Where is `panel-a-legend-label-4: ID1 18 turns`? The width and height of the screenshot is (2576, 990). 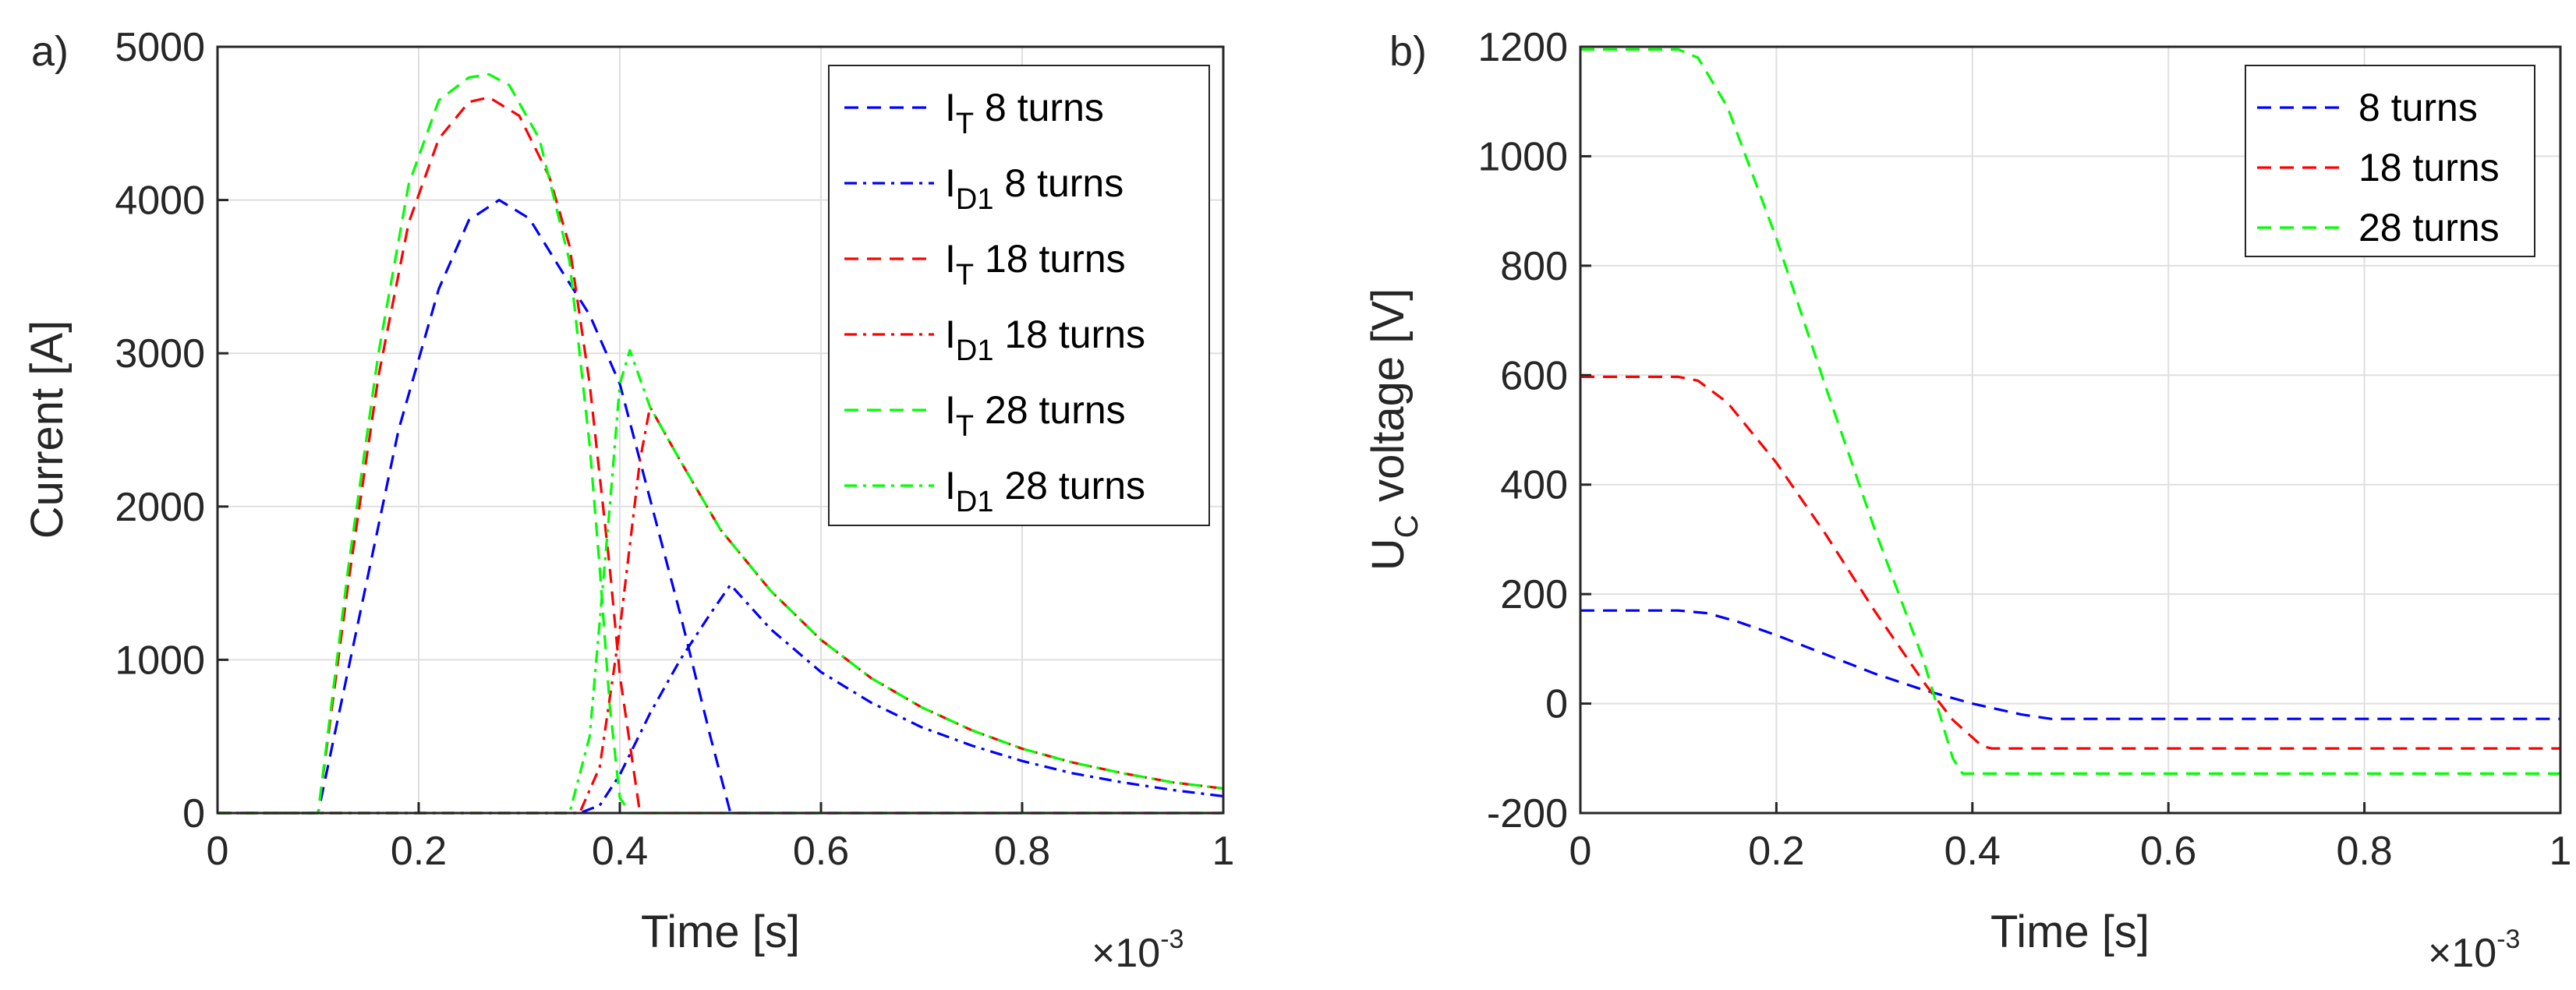
panel-a-legend-label-4: ID1 18 turns is located at coordinates (1045, 340).